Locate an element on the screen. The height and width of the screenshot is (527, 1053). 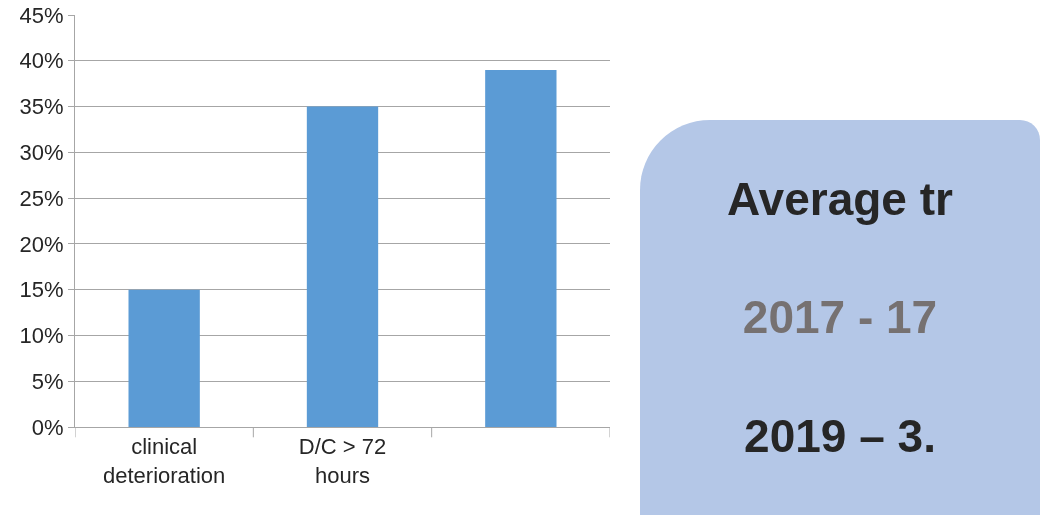
y-tick-label: 40% is located at coordinates (41, 61).